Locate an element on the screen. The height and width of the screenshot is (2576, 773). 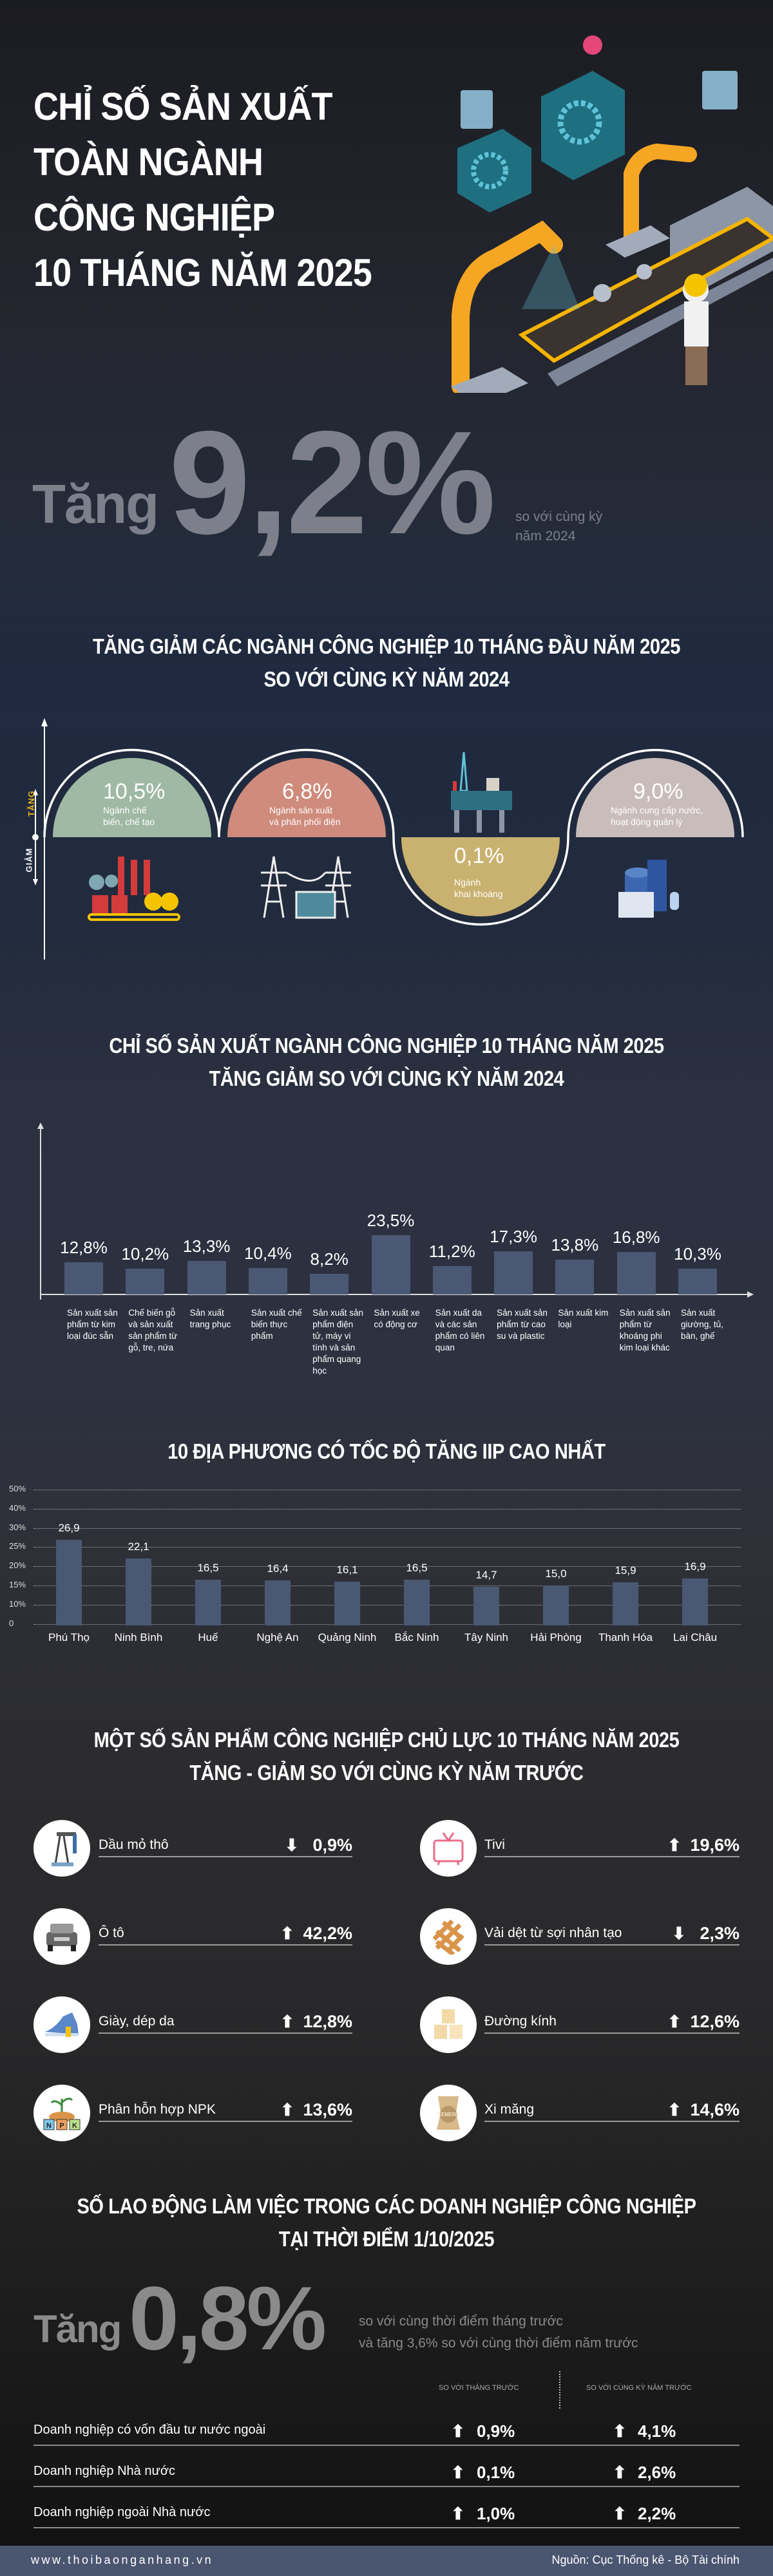
product-name: Dầu mỏ thô is located at coordinates (134, 1845).